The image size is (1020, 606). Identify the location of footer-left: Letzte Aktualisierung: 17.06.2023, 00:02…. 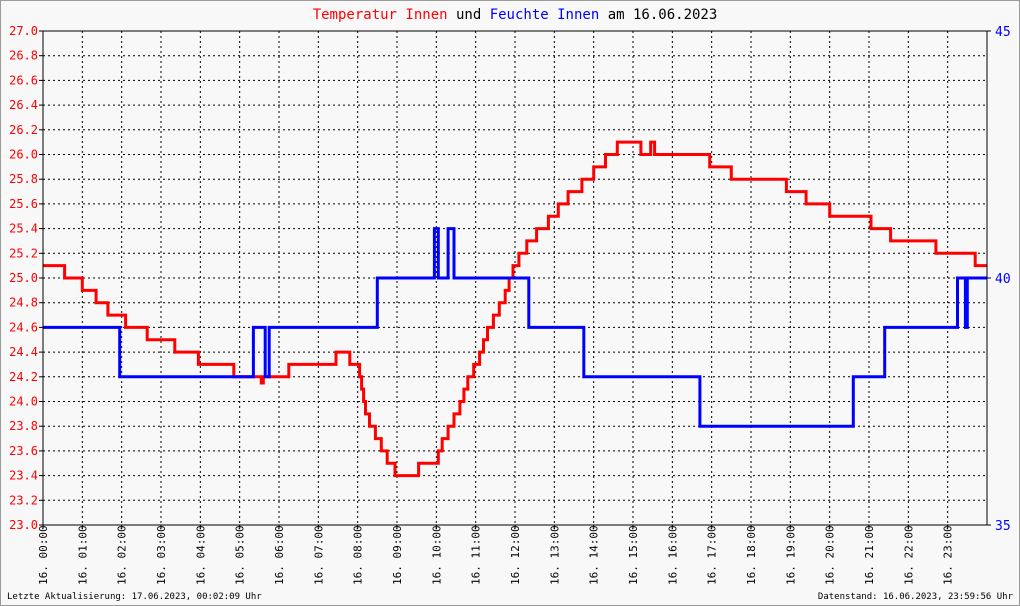
(134, 597).